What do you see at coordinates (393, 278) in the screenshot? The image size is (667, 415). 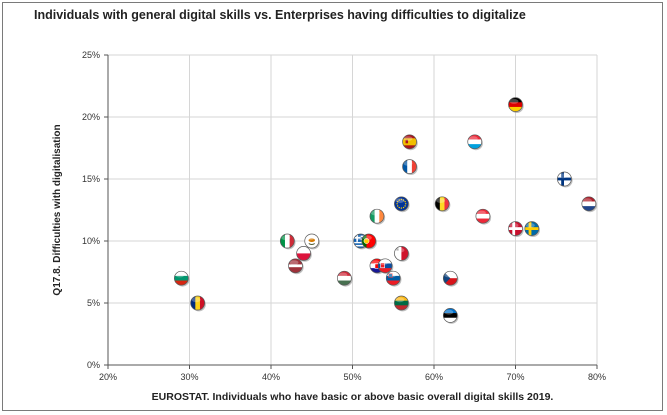 I see `slovenia-flag` at bounding box center [393, 278].